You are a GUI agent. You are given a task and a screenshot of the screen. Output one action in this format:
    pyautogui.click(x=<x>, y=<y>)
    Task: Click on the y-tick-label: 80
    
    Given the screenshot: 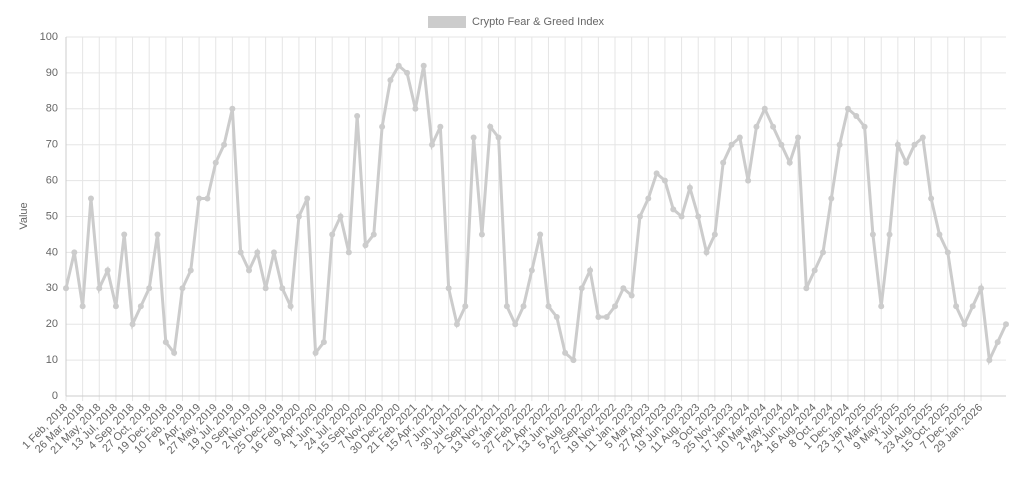 What is the action you would take?
    pyautogui.click(x=52, y=109)
    